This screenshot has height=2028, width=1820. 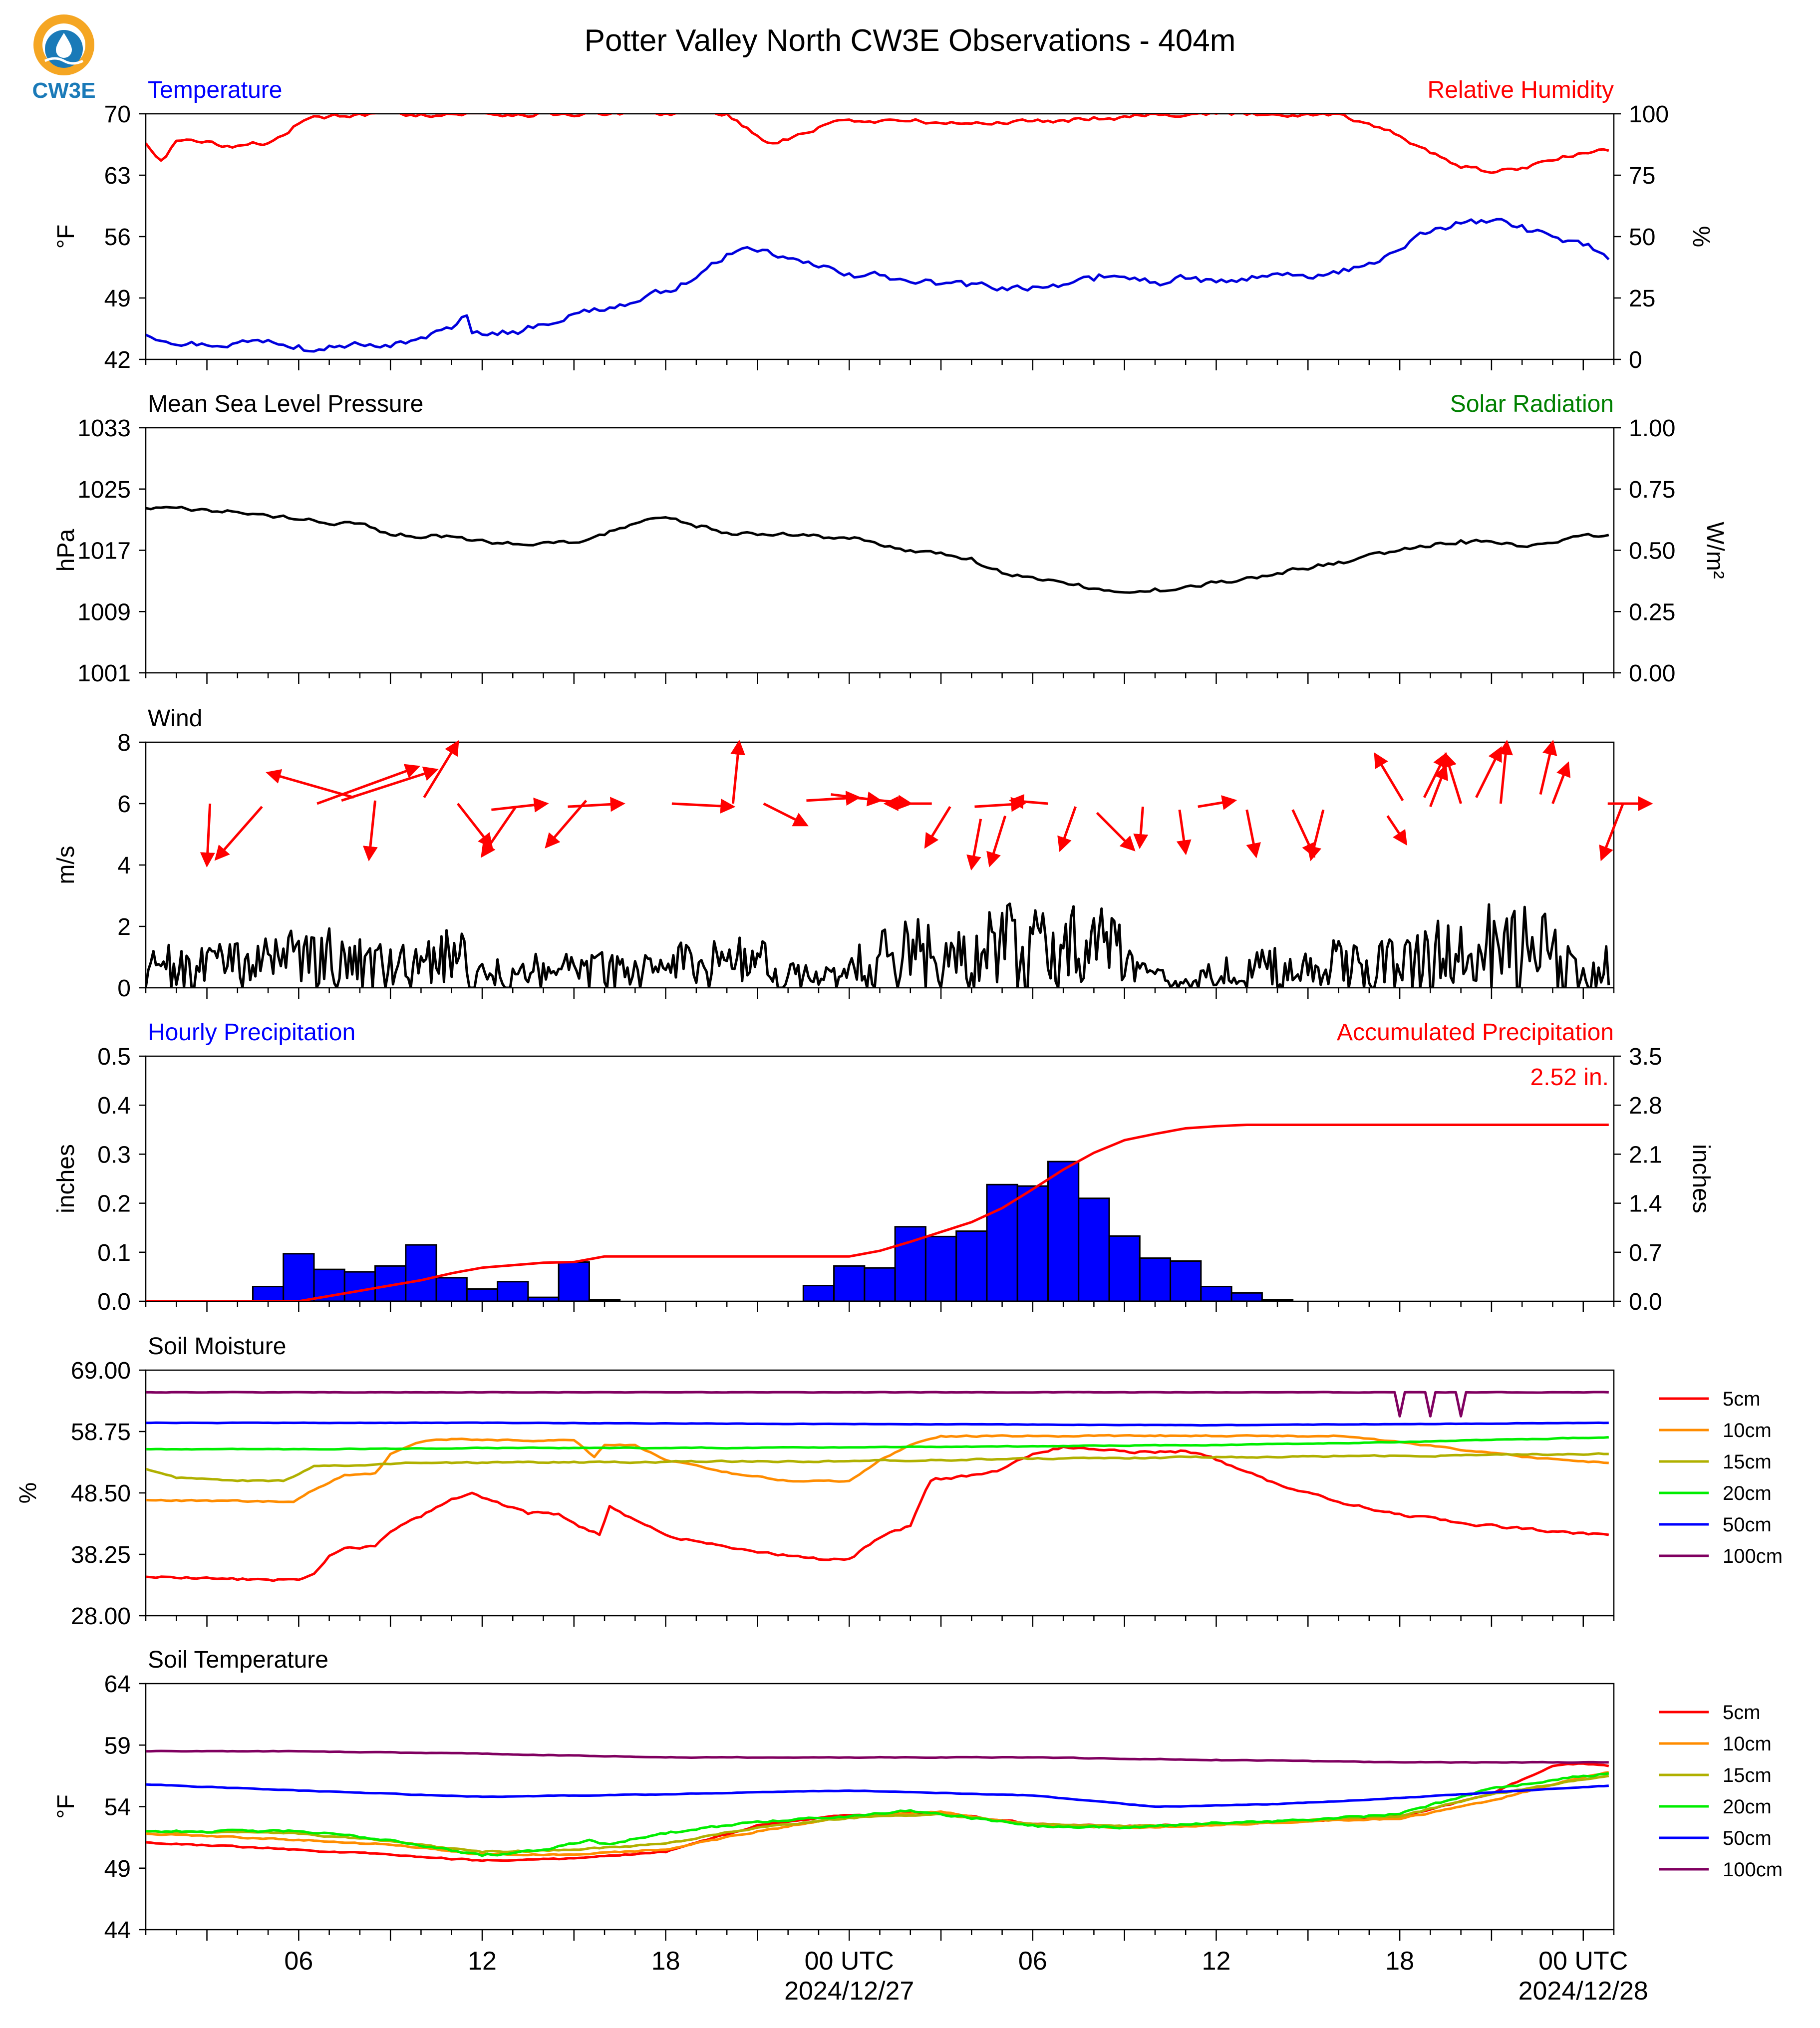 I want to click on temperature-ytick-label: 63, so click(x=117, y=176).